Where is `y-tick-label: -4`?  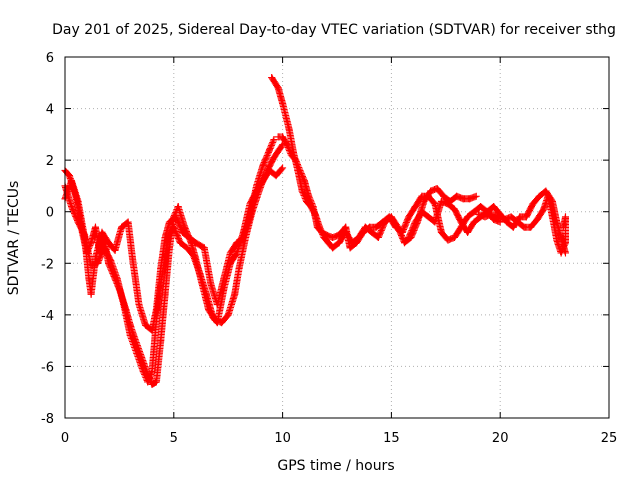
y-tick-label: -4 is located at coordinates (47, 316).